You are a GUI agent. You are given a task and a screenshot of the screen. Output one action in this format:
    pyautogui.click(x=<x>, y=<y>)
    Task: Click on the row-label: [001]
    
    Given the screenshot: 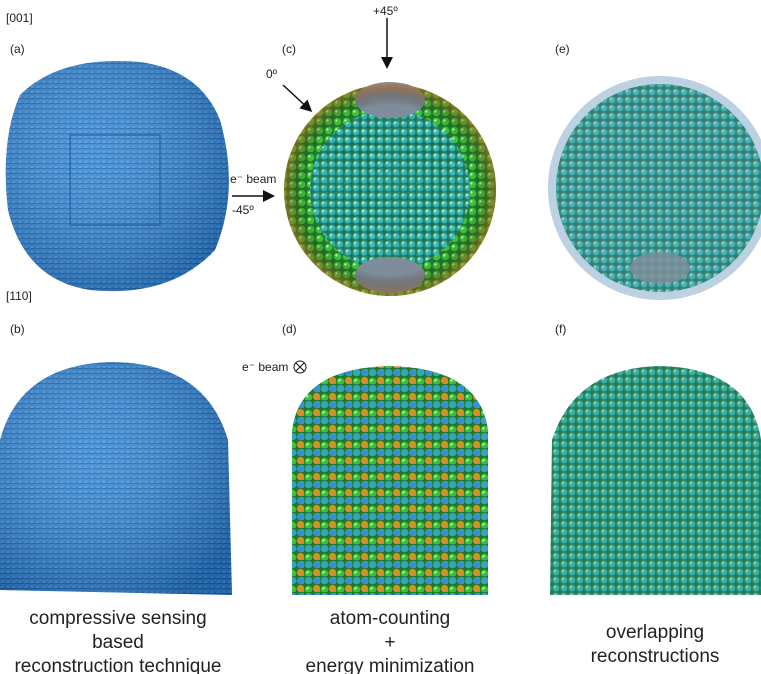 What is the action you would take?
    pyautogui.click(x=19, y=18)
    